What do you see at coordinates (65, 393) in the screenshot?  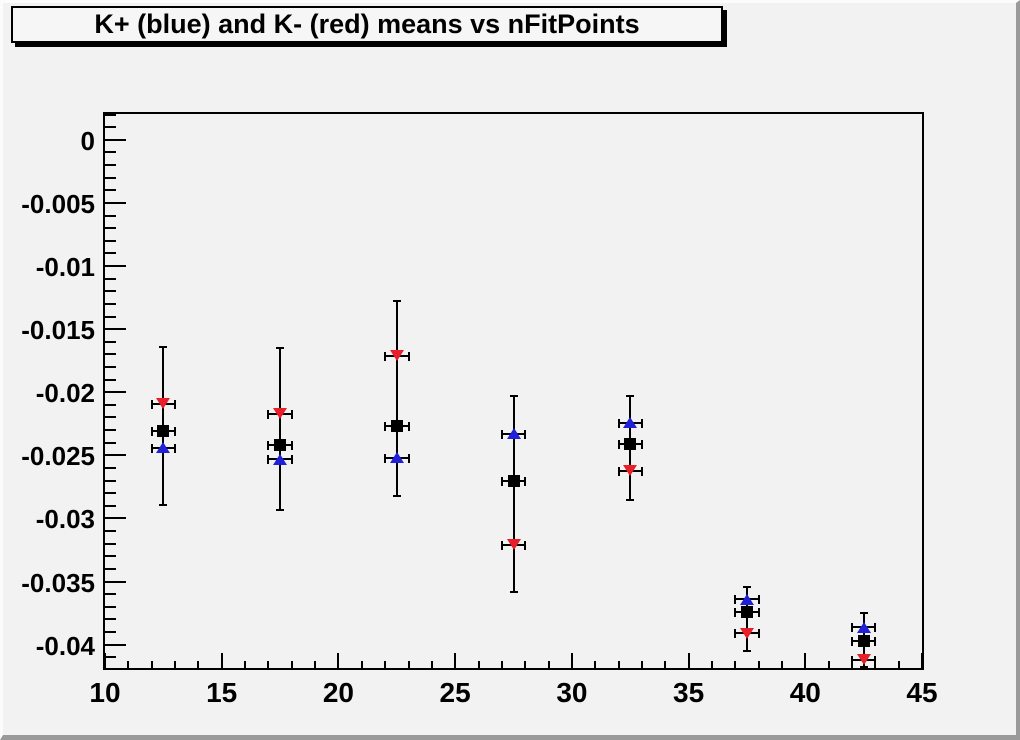 I see `y-tick-label: -0.02` at bounding box center [65, 393].